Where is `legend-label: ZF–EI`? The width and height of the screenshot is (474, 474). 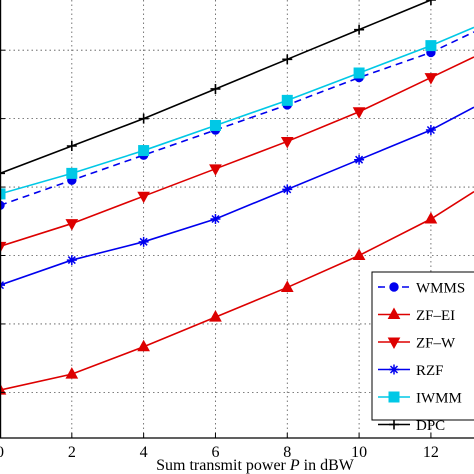
legend-label: ZF–EI is located at coordinates (435, 316).